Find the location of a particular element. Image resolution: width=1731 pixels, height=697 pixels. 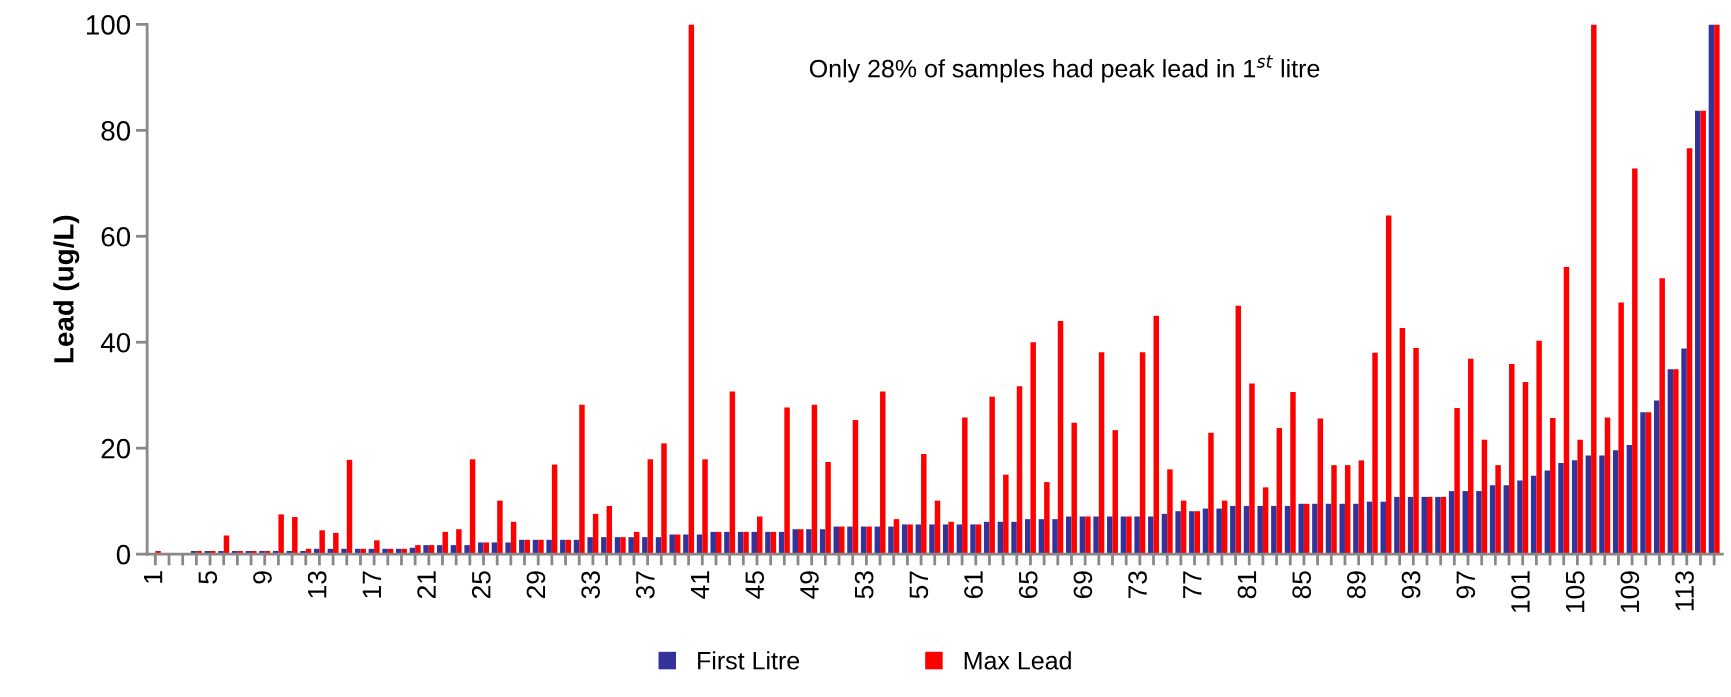

x-tick-label: 9 is located at coordinates (262, 577).